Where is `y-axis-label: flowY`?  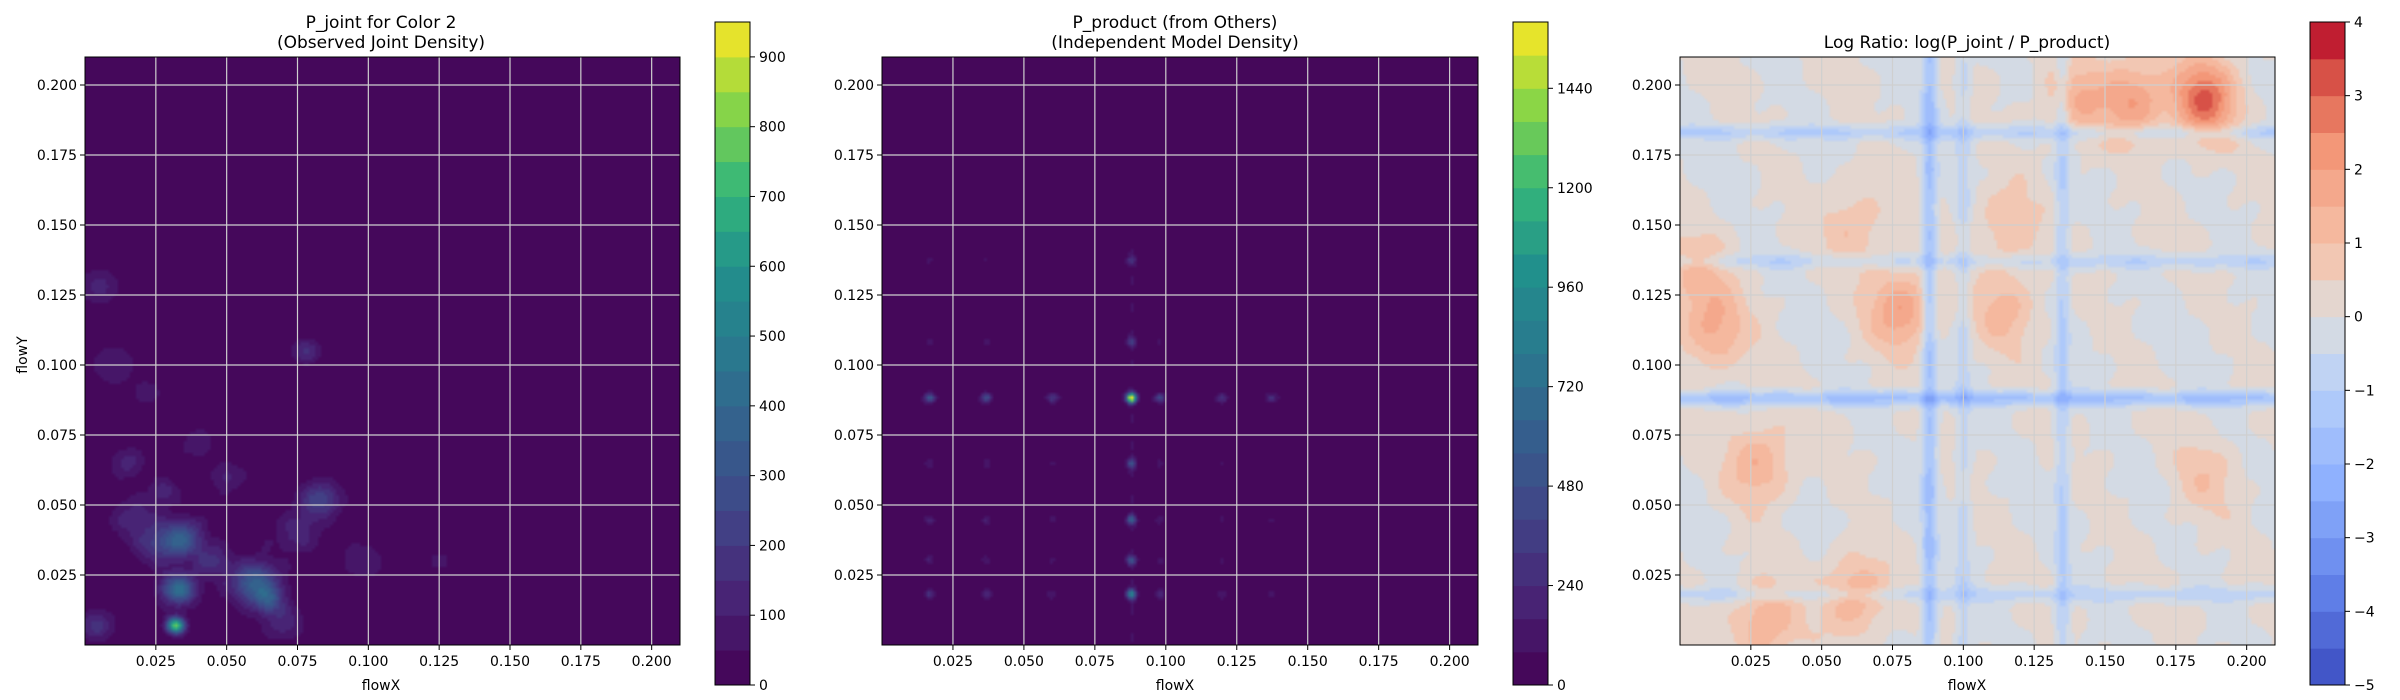
y-axis-label: flowY is located at coordinates (23, 355).